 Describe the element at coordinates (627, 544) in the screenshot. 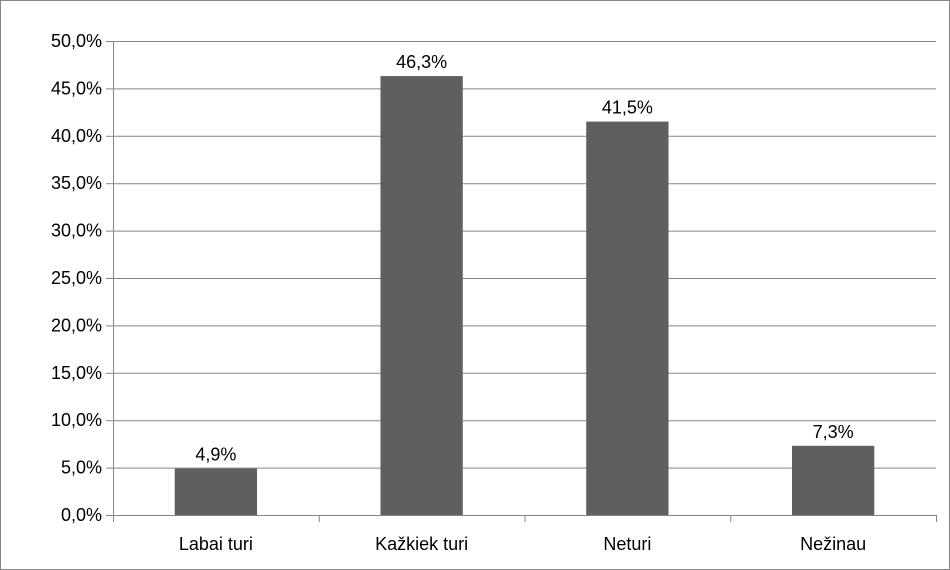

I see `category-label: Neturi` at that location.